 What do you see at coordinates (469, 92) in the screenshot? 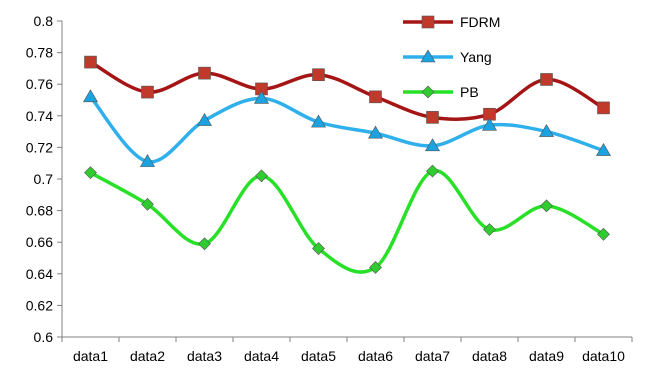
I see `legend-label: PB` at bounding box center [469, 92].